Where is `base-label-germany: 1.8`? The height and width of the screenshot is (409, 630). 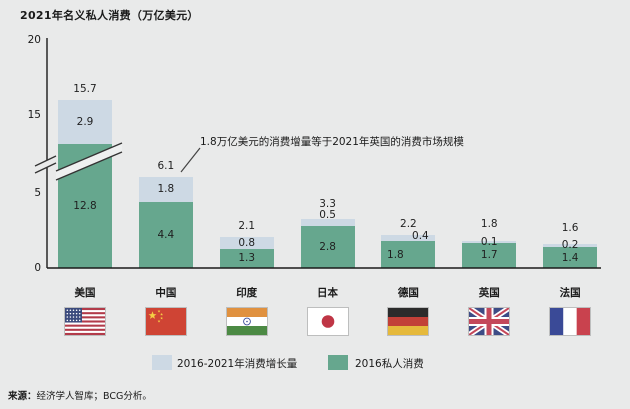
base-label-germany: 1.8 is located at coordinates (395, 254).